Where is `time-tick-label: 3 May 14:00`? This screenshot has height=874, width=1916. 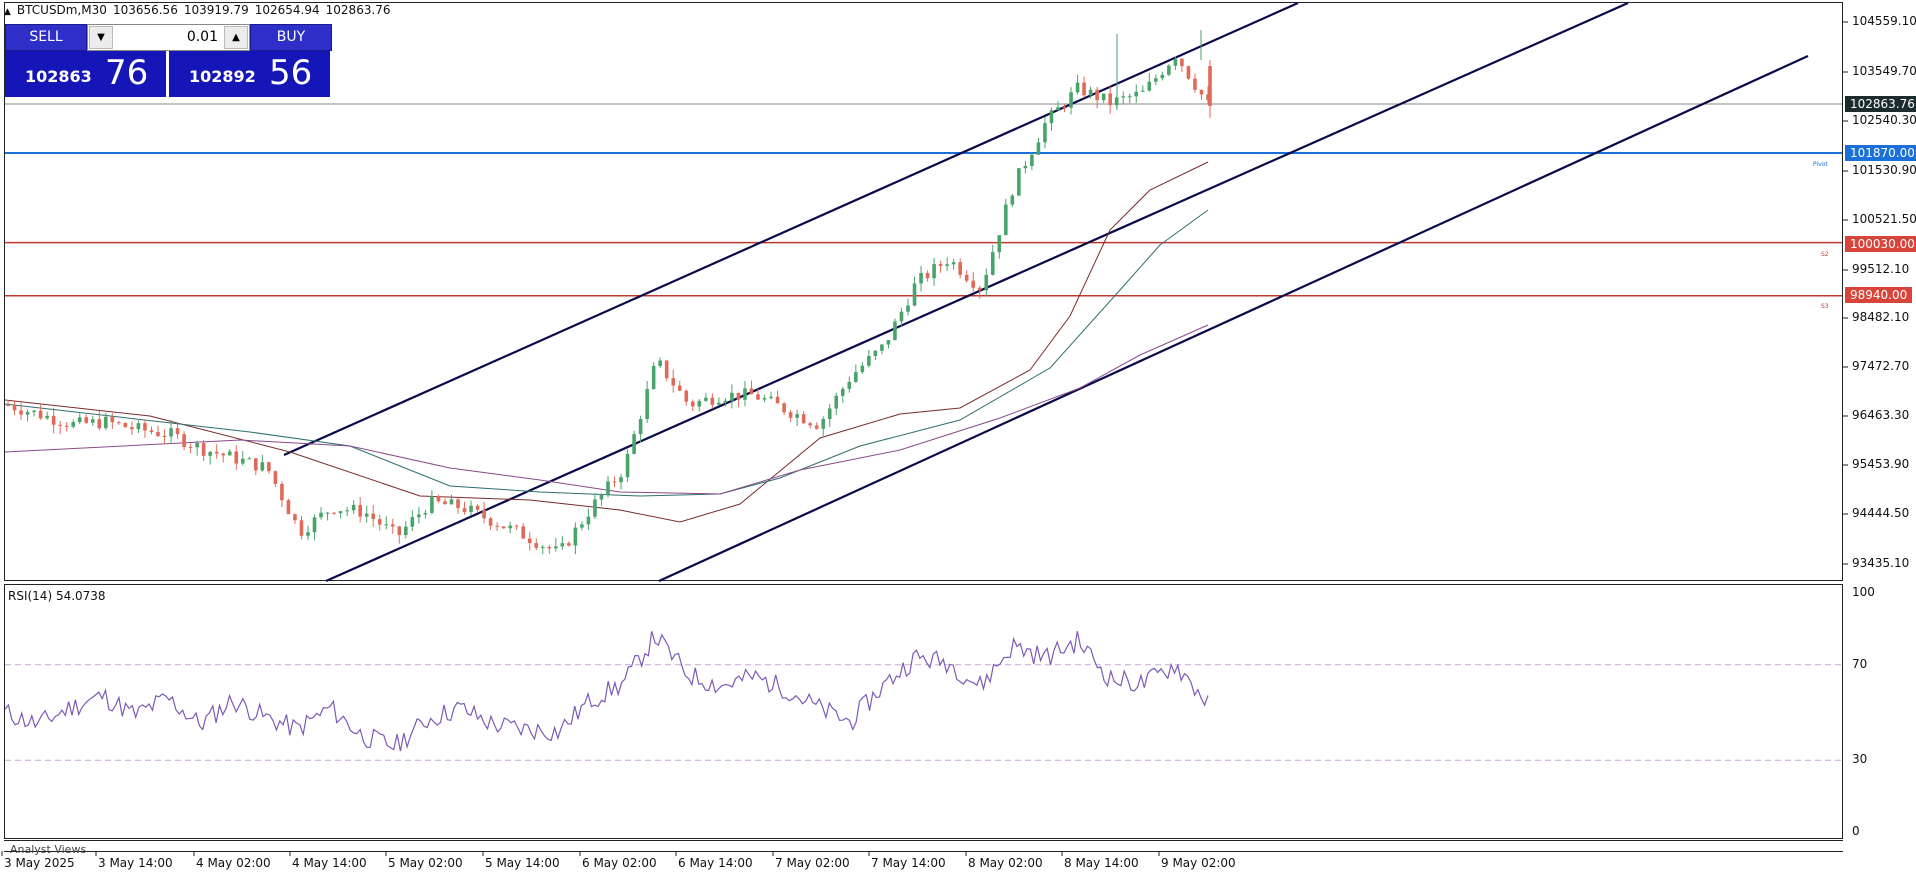
time-tick-label: 3 May 14:00 is located at coordinates (135, 863).